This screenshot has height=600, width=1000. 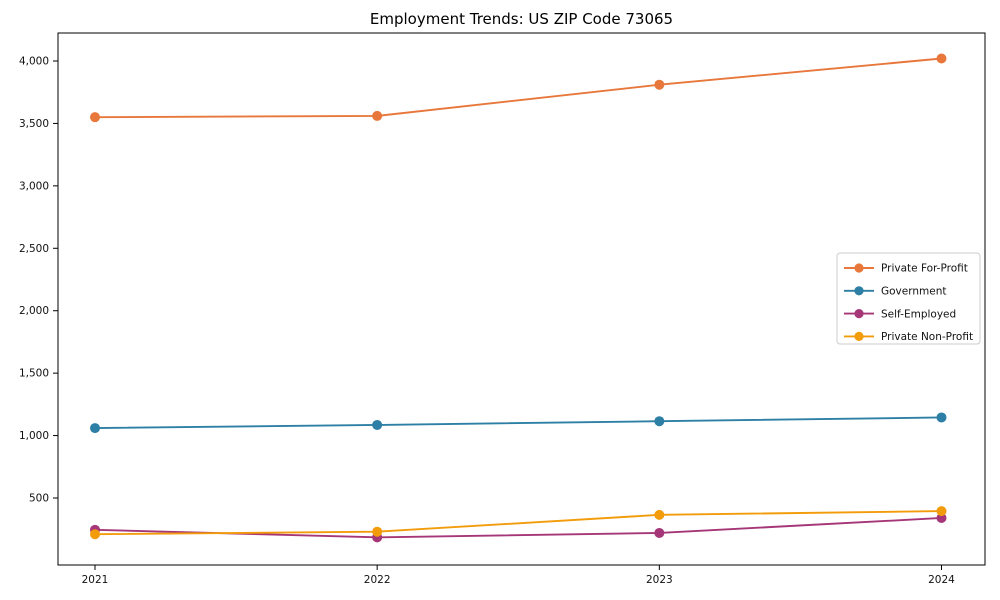 I want to click on x-tick-label-2021: 2021, so click(x=95, y=580).